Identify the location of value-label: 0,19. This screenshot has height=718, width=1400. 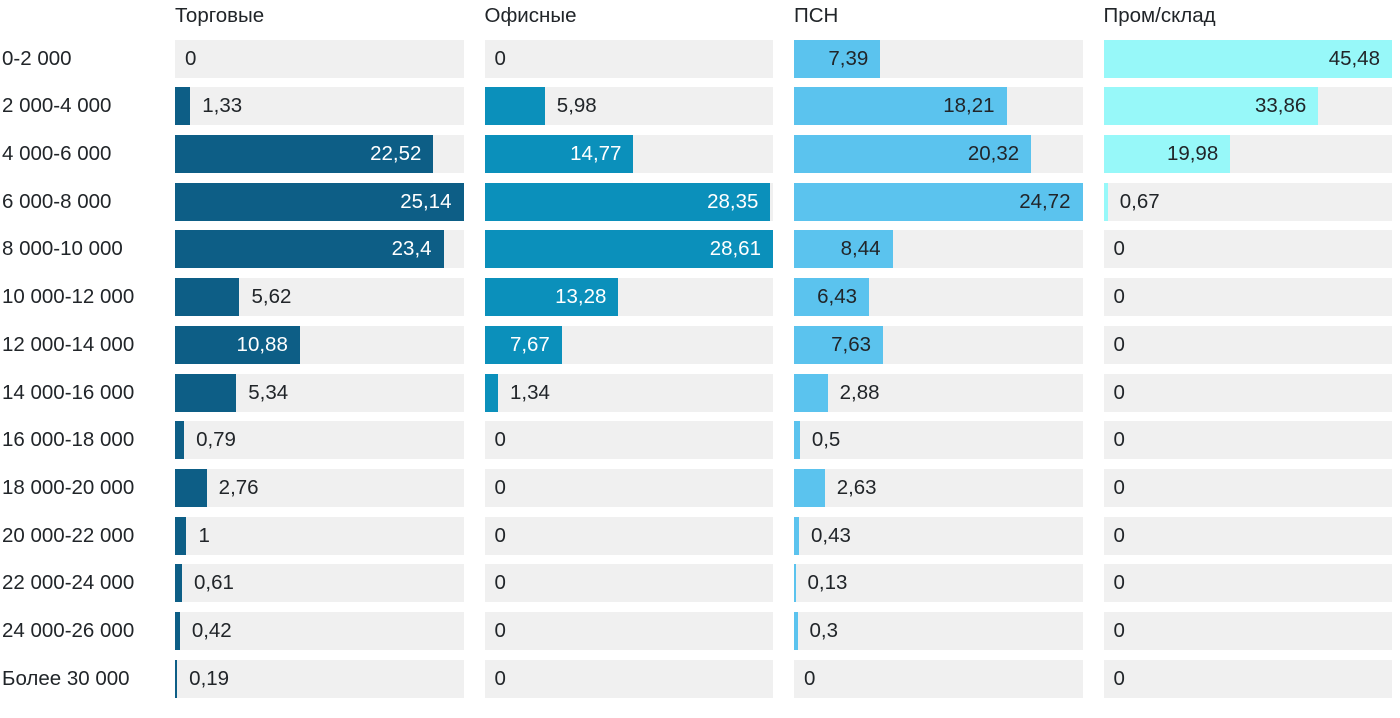
(209, 678).